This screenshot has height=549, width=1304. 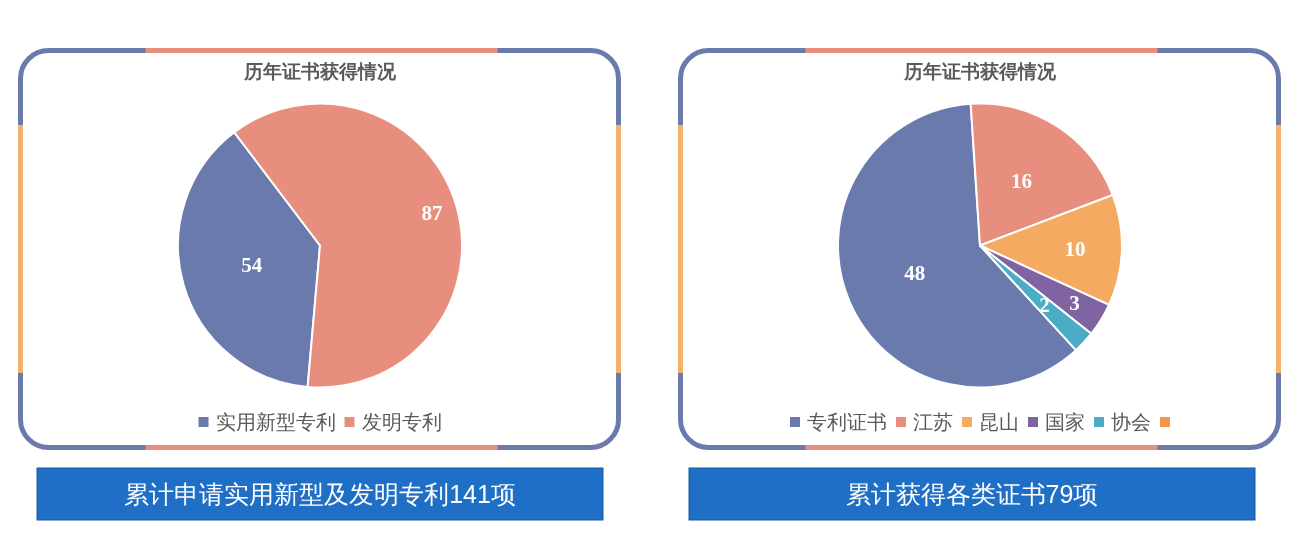 What do you see at coordinates (847, 422) in the screenshot?
I see `legend-label: 专利证书` at bounding box center [847, 422].